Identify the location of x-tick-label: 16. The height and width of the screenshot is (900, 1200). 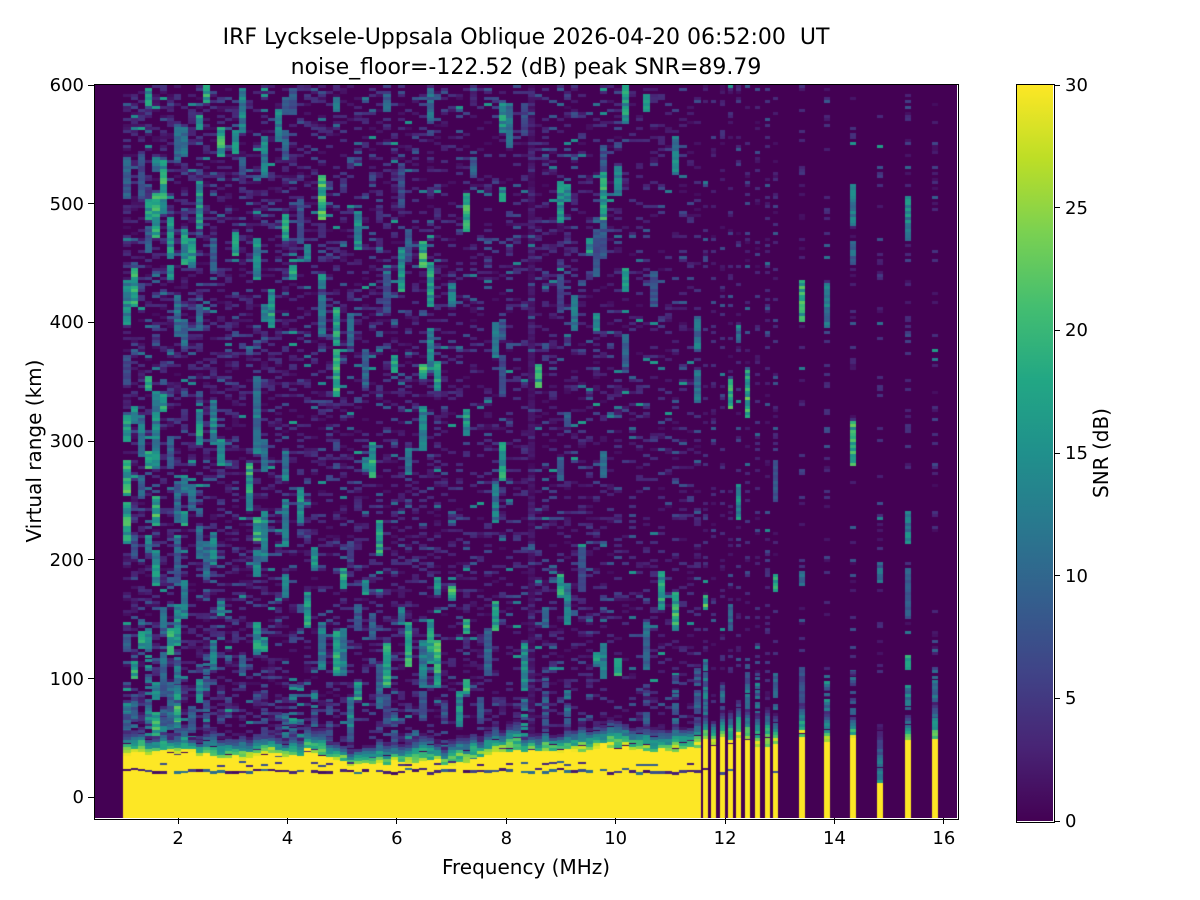
(944, 838).